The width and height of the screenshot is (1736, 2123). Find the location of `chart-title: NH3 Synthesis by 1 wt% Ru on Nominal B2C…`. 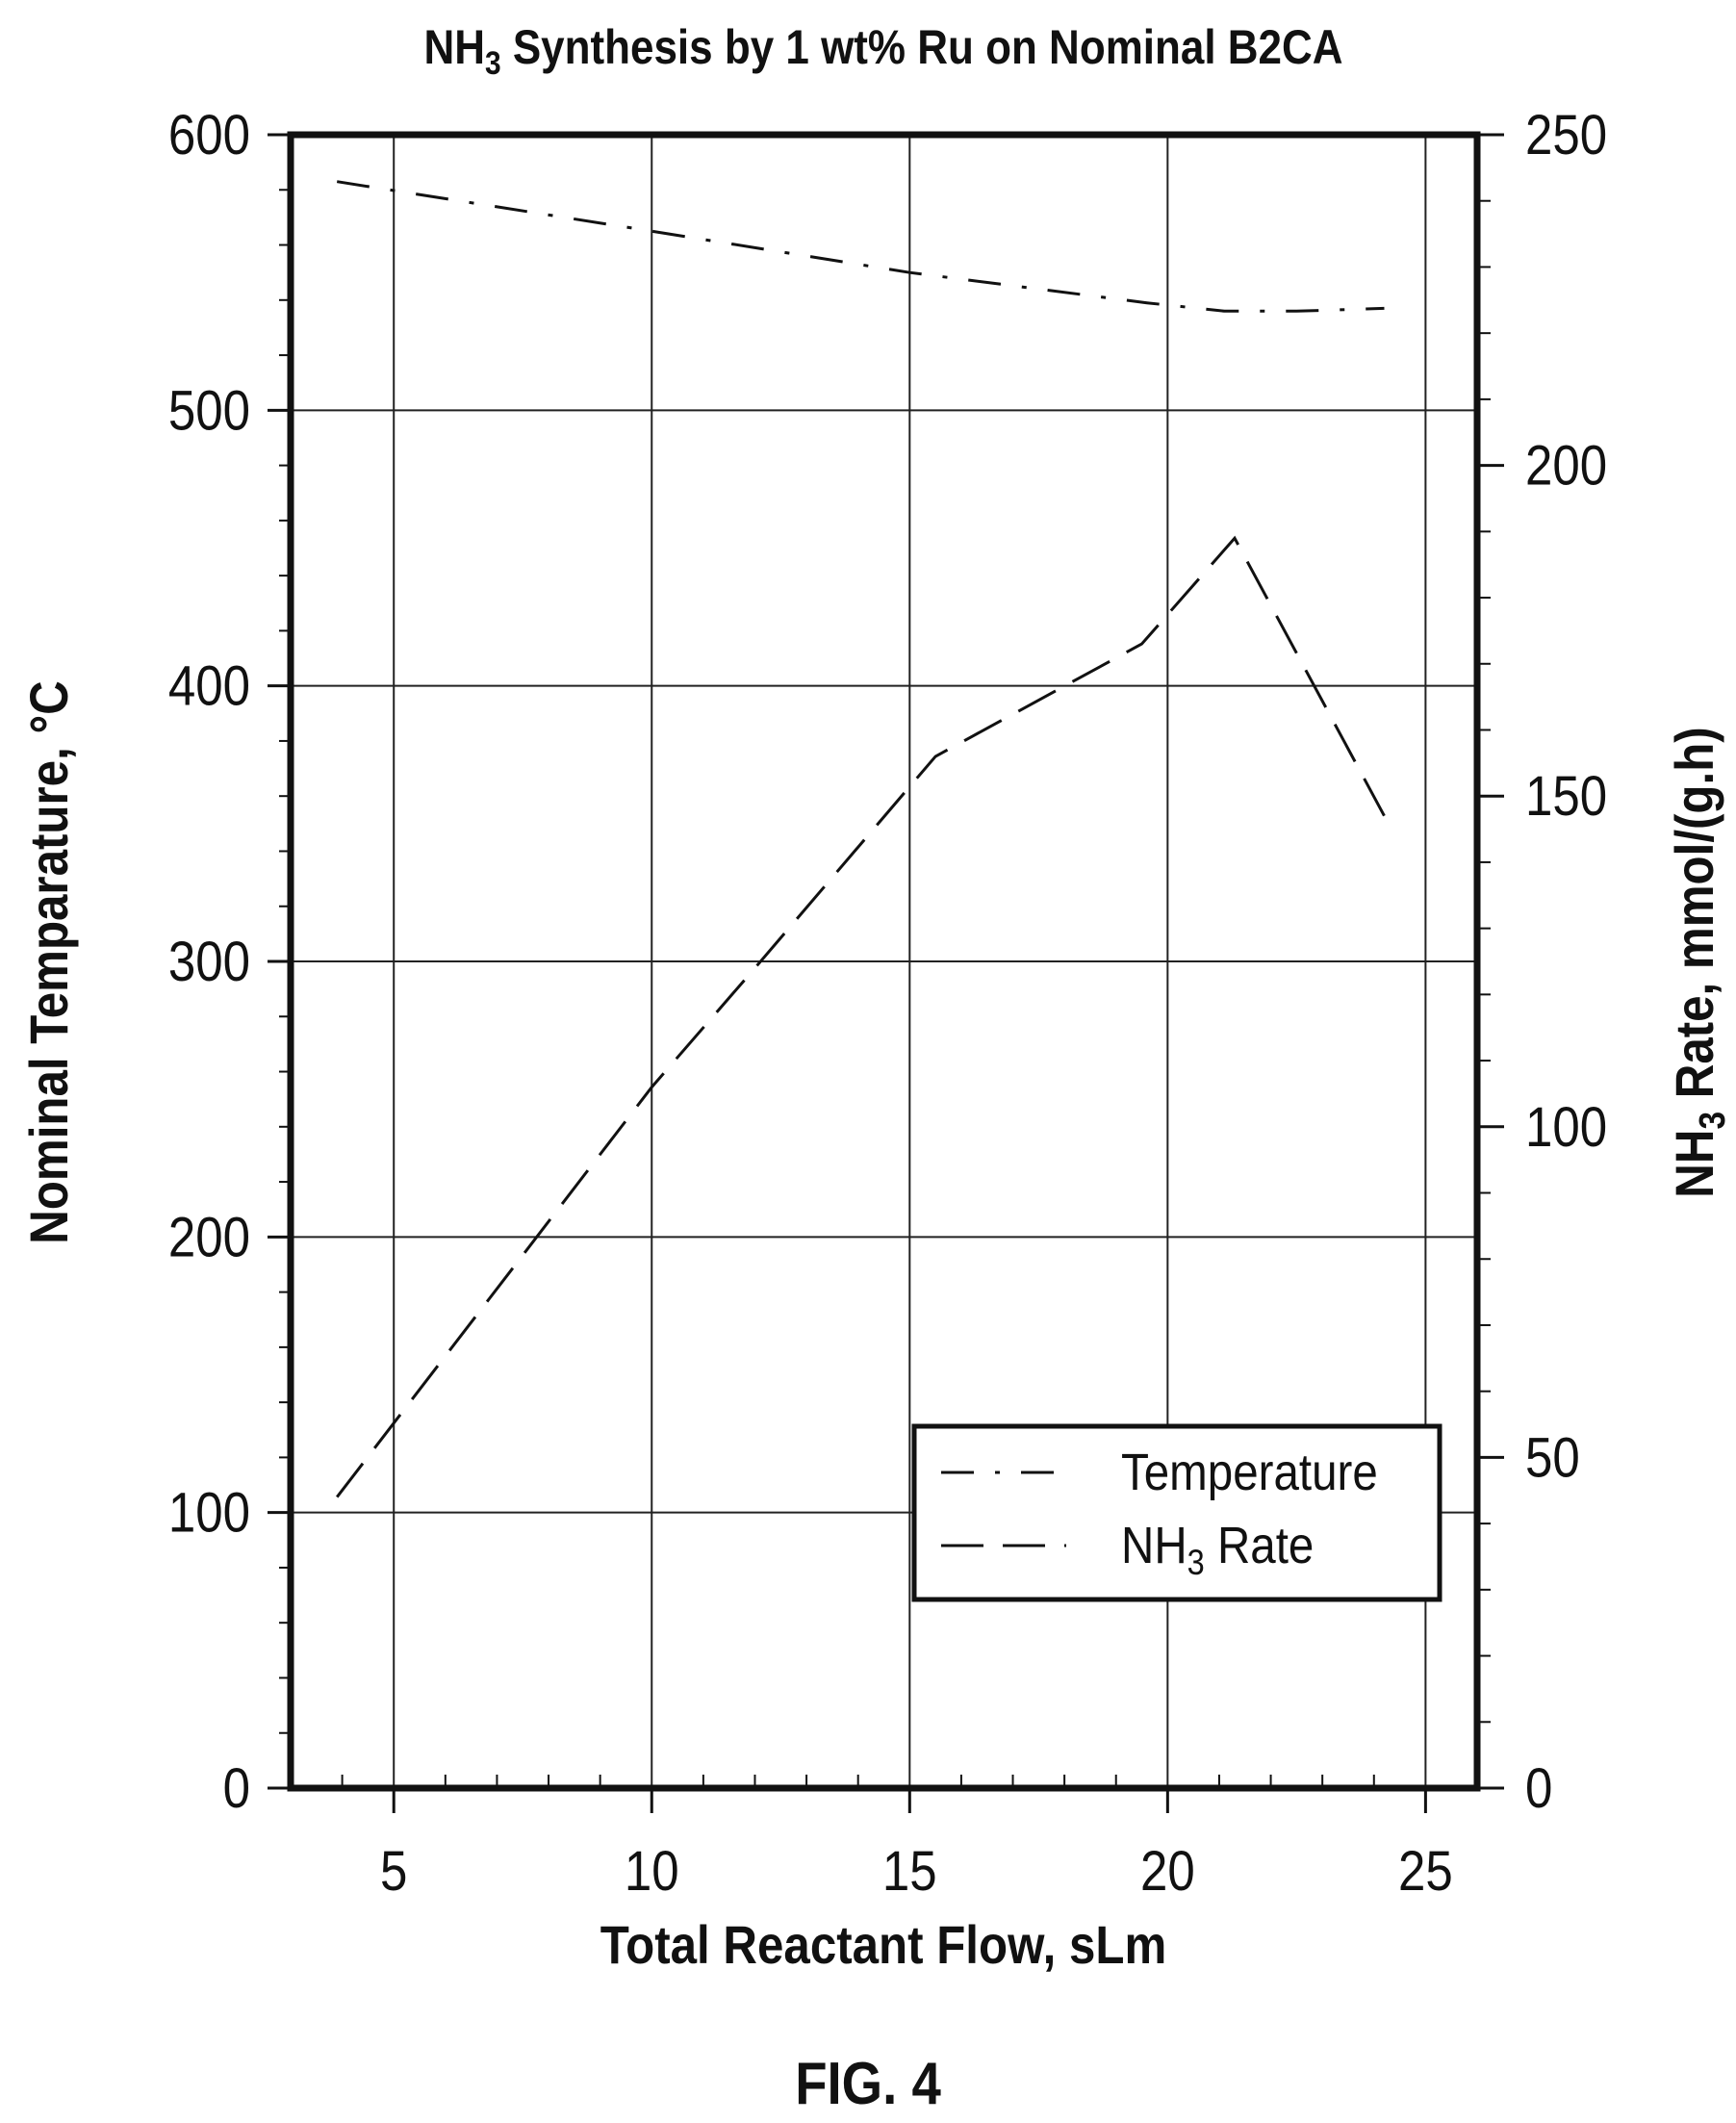

chart-title: NH3 Synthesis by 1 wt% Ru on Nominal B2C… is located at coordinates (882, 50).